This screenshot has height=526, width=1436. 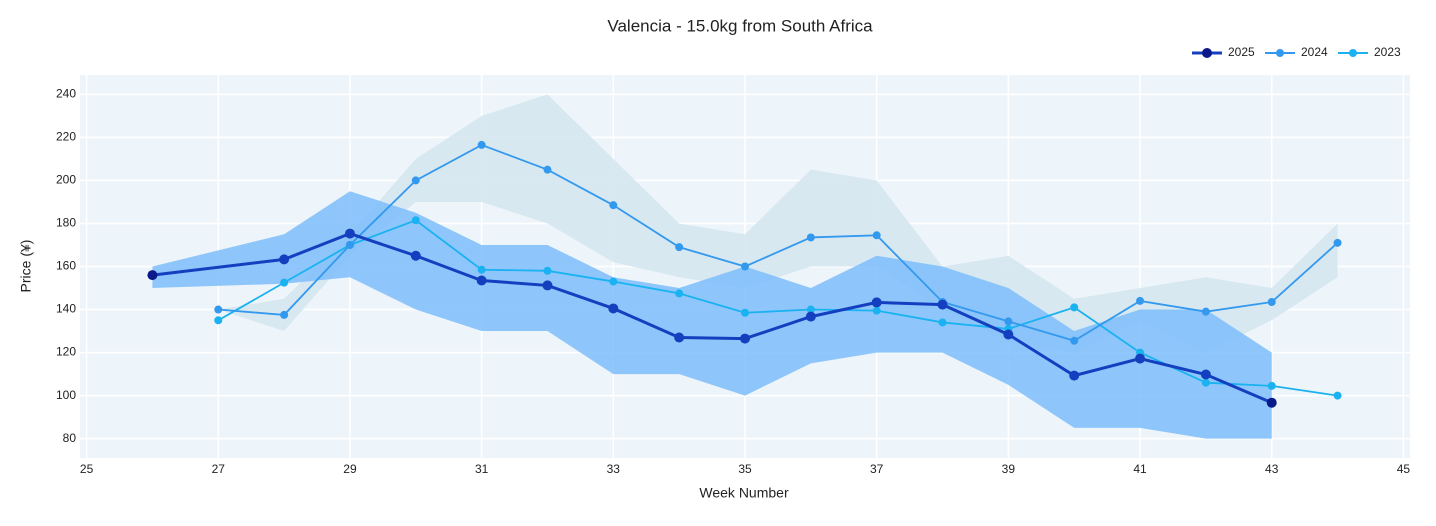 I want to click on y-axis-label: Price (¥), so click(x=26, y=266).